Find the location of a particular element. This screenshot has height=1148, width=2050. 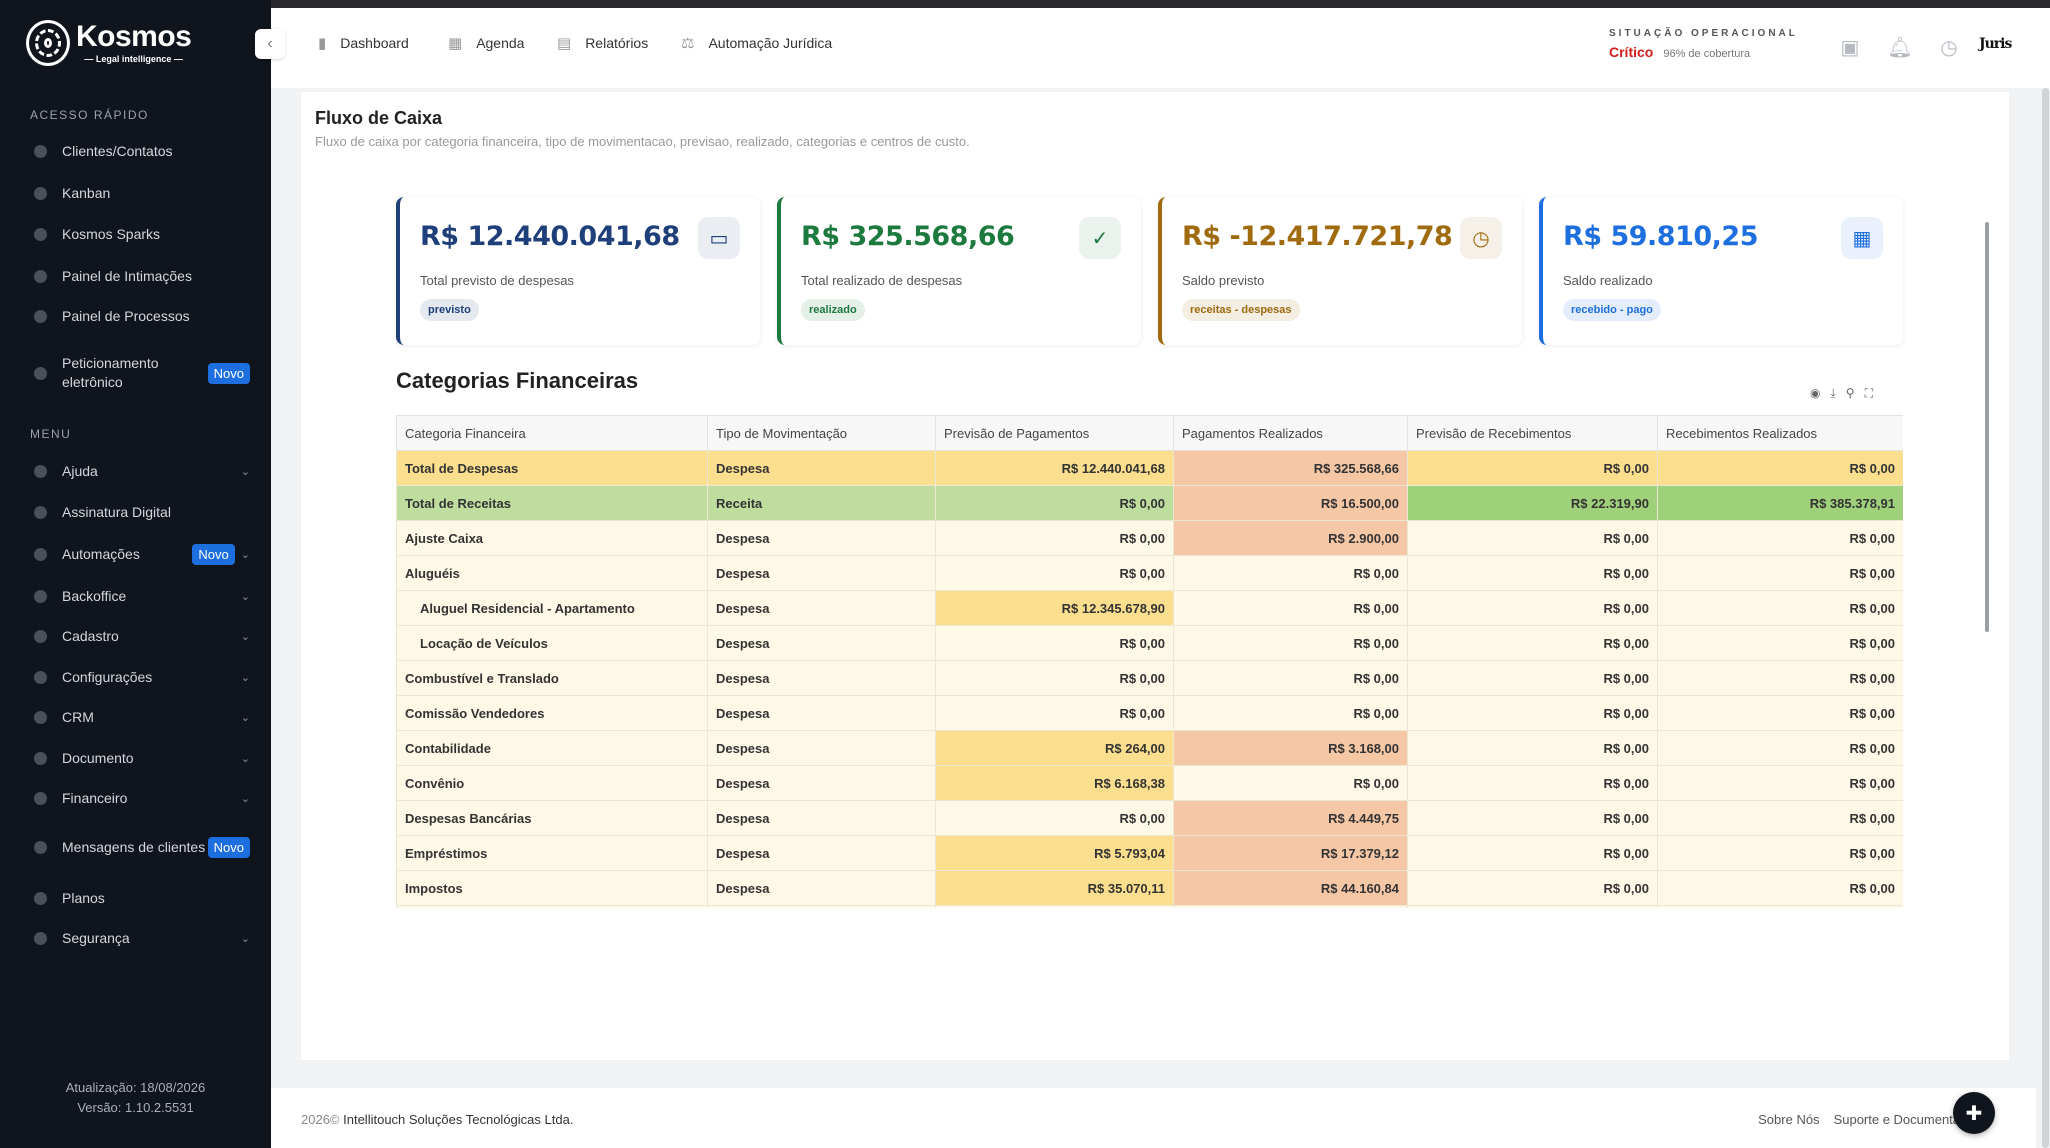

table-cell-prev_pag: R$ 35.070,11 is located at coordinates (1054, 888).